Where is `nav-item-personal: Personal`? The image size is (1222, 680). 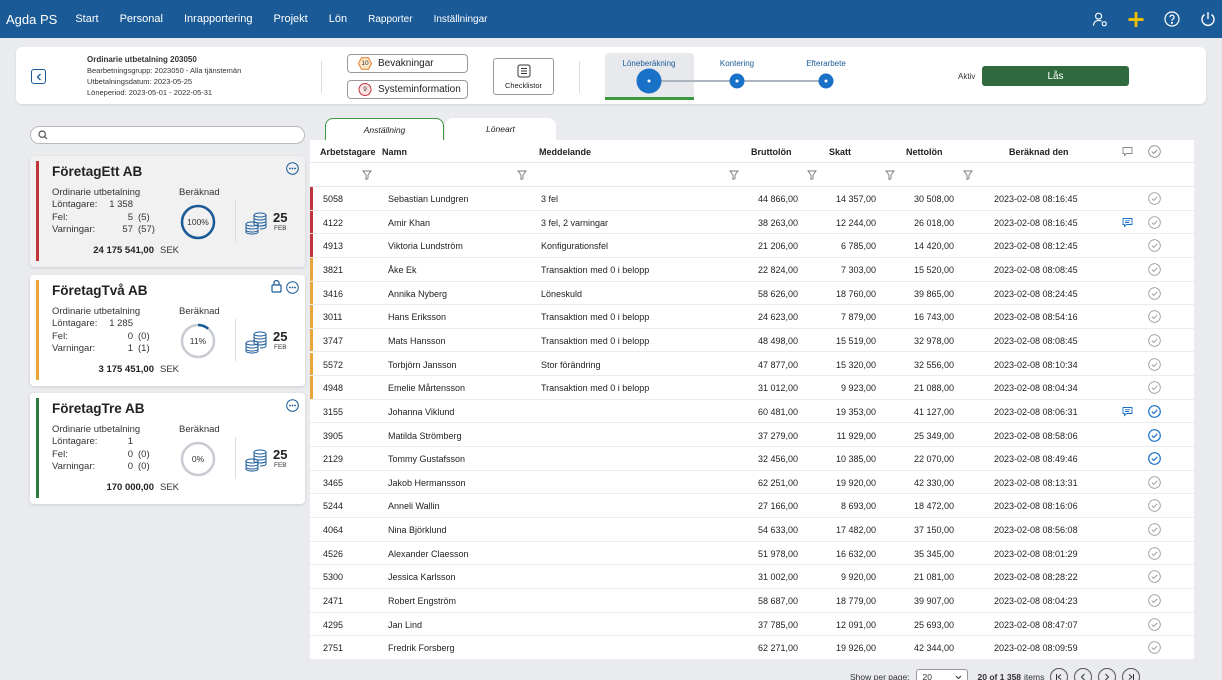 nav-item-personal: Personal is located at coordinates (141, 19).